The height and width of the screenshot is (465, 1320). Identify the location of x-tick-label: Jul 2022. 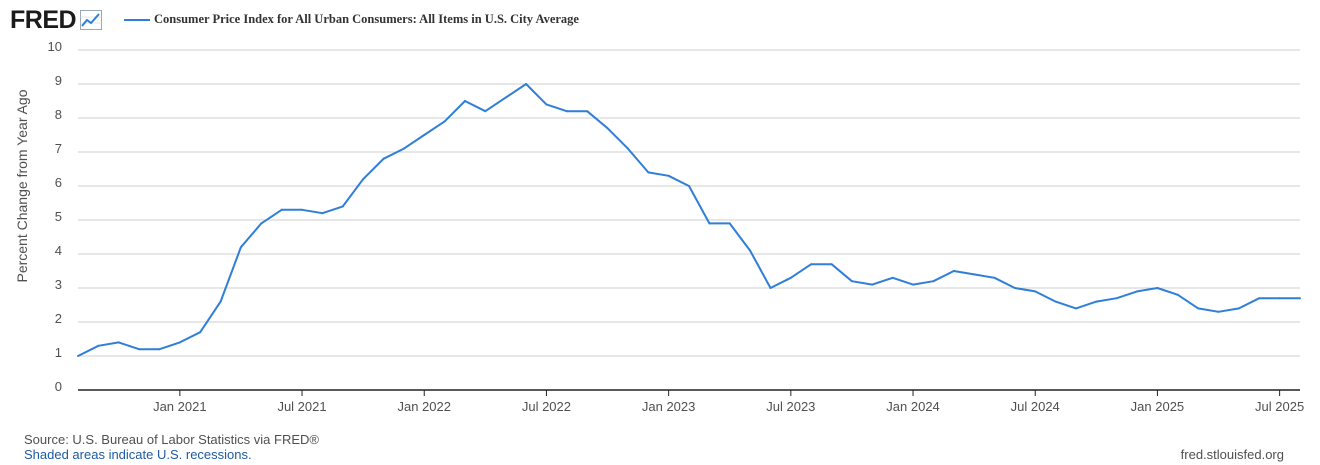
(546, 406).